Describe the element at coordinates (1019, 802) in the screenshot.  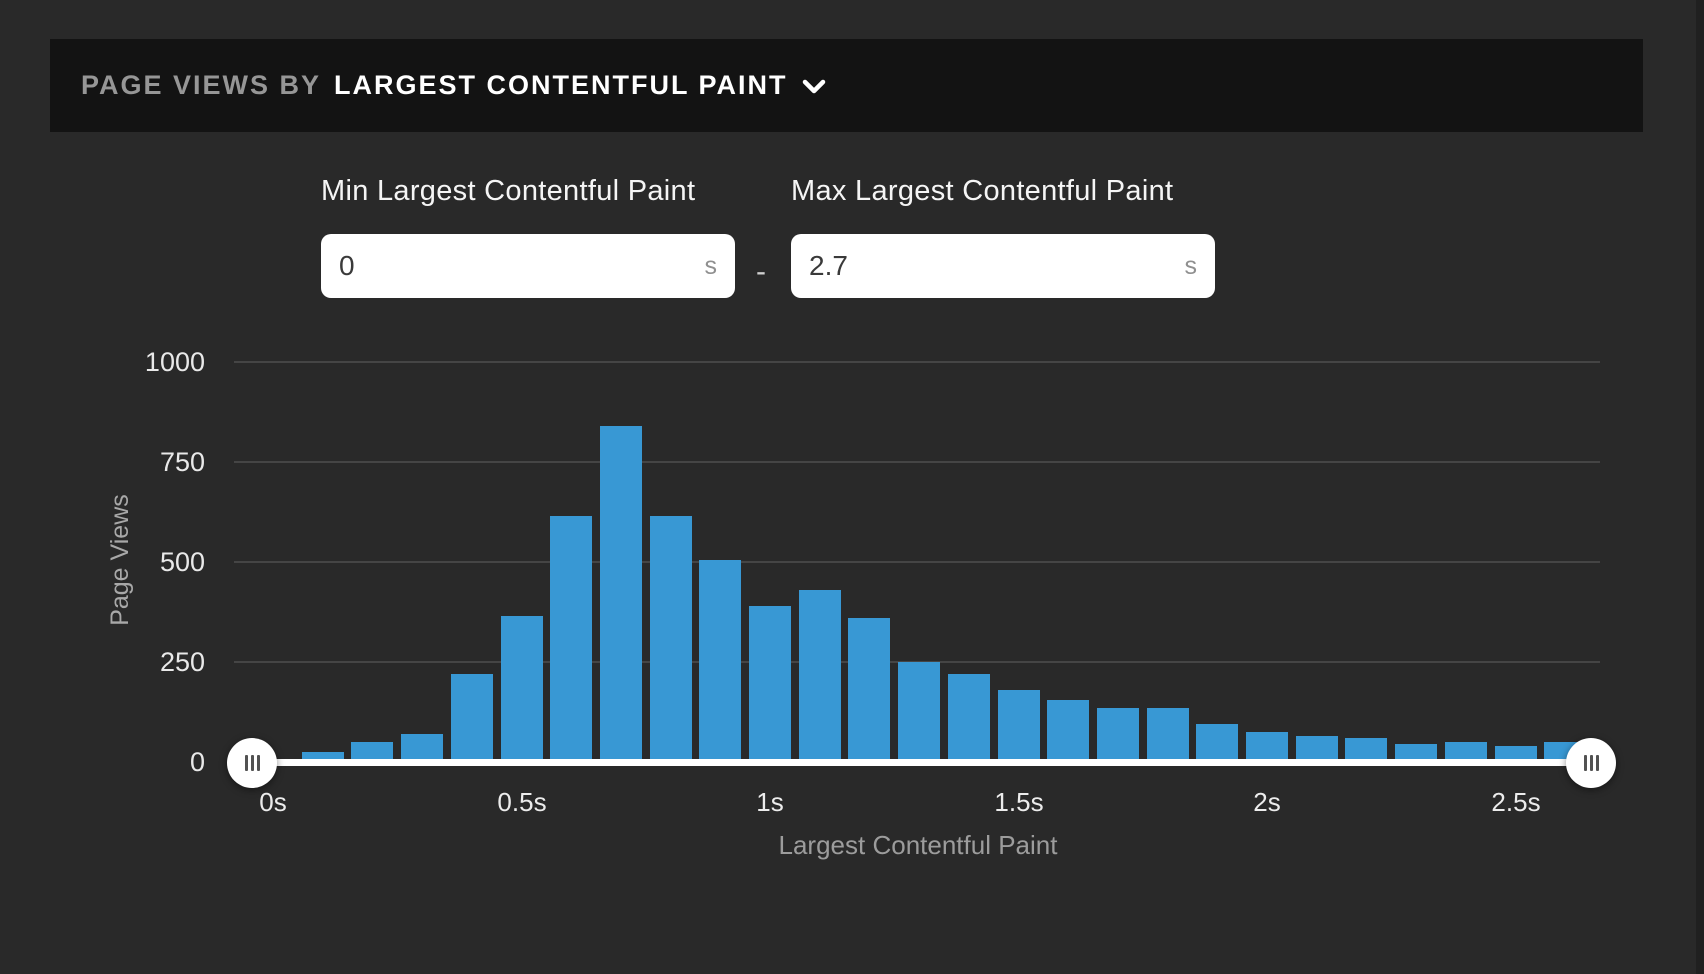
I see `x-tick-label: 1.5s` at that location.